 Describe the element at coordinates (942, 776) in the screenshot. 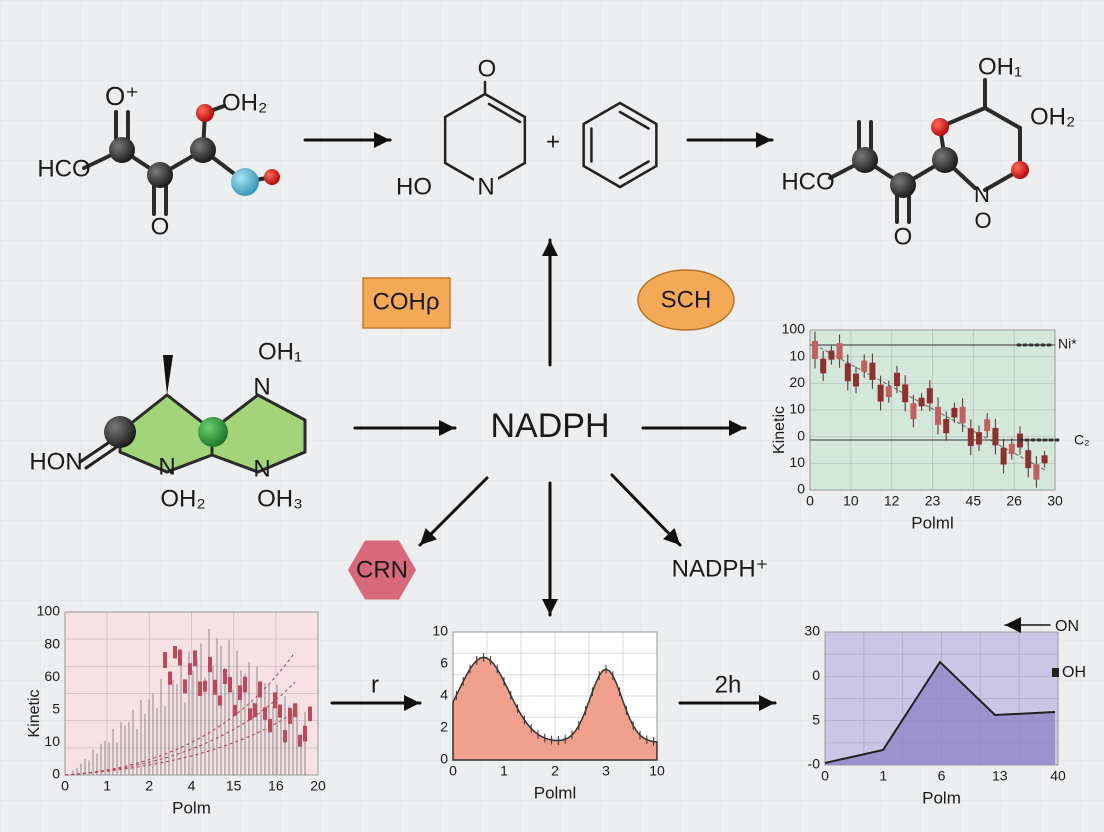

I see `x-tick-label: 6` at that location.